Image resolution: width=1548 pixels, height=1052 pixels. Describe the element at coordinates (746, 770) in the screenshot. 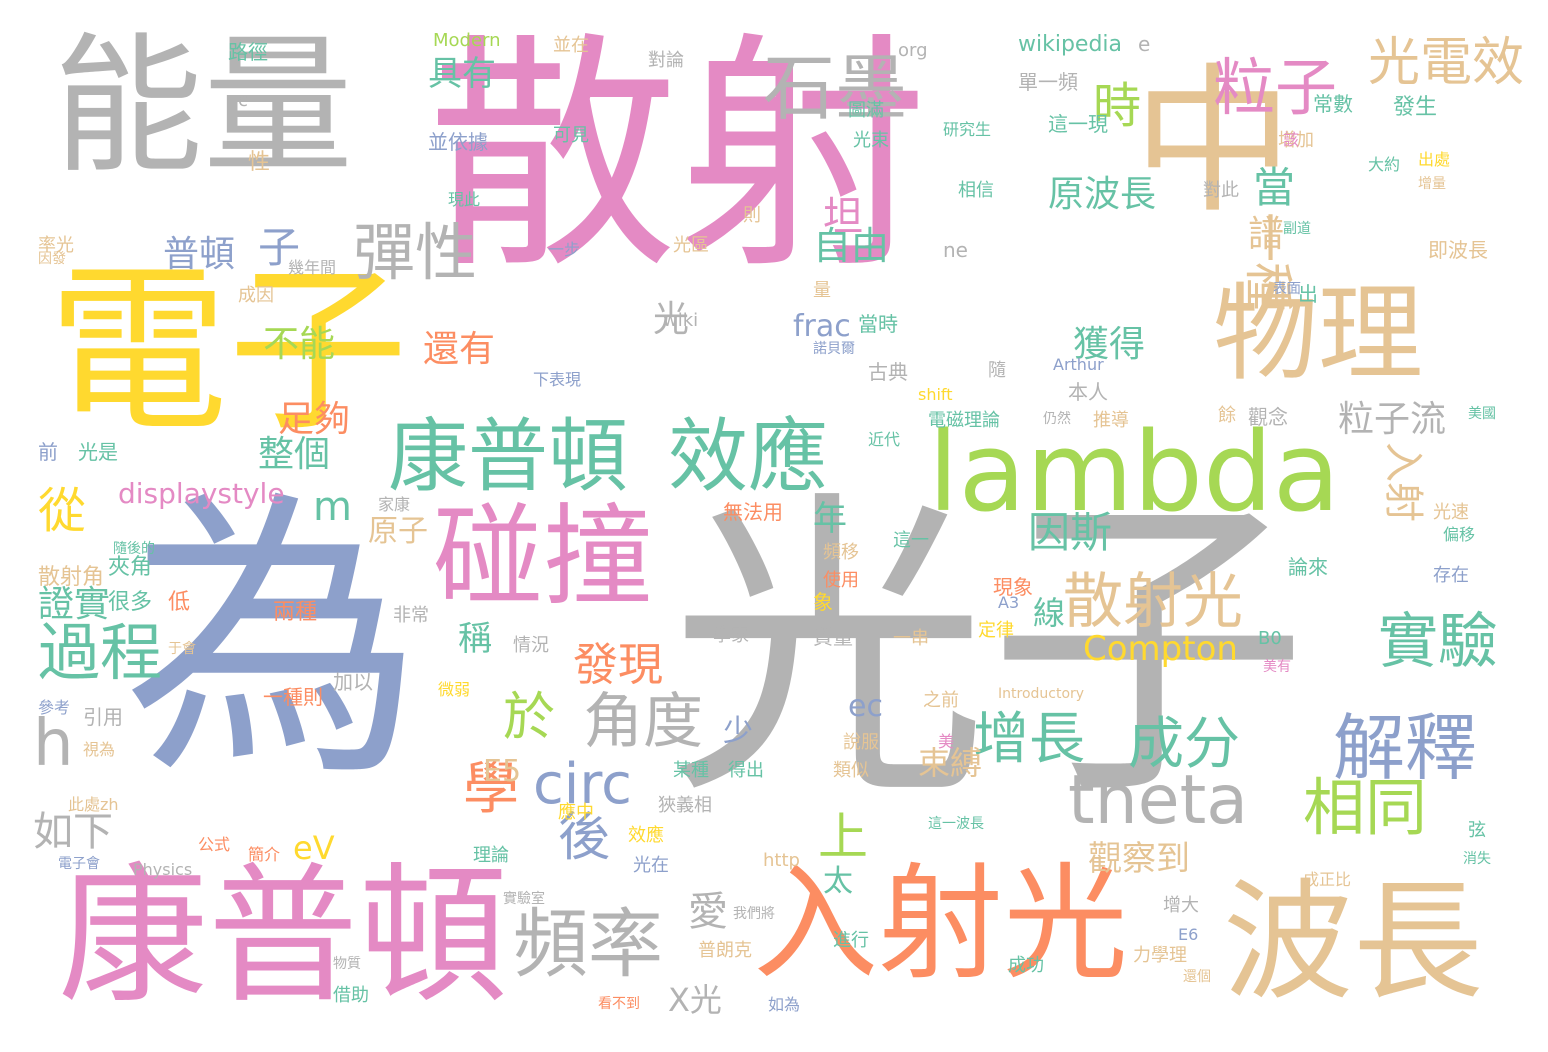

I see `word-cloud-word: 得出` at that location.